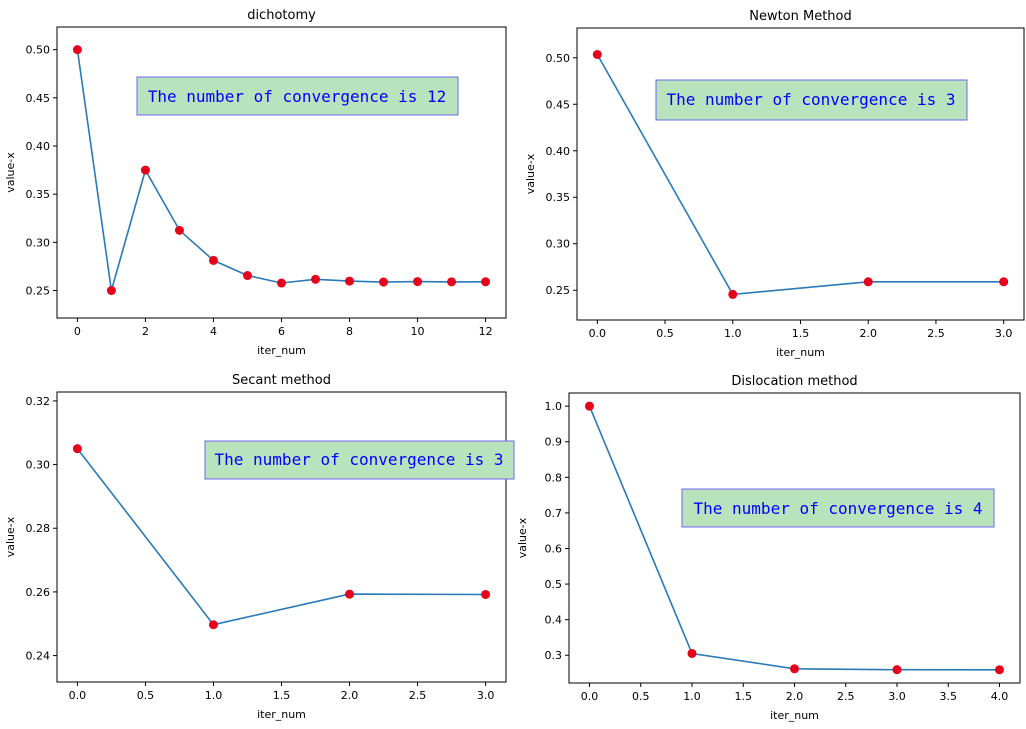 This screenshot has width=1026, height=729. I want to click on chart-title: Secant method, so click(281, 380).